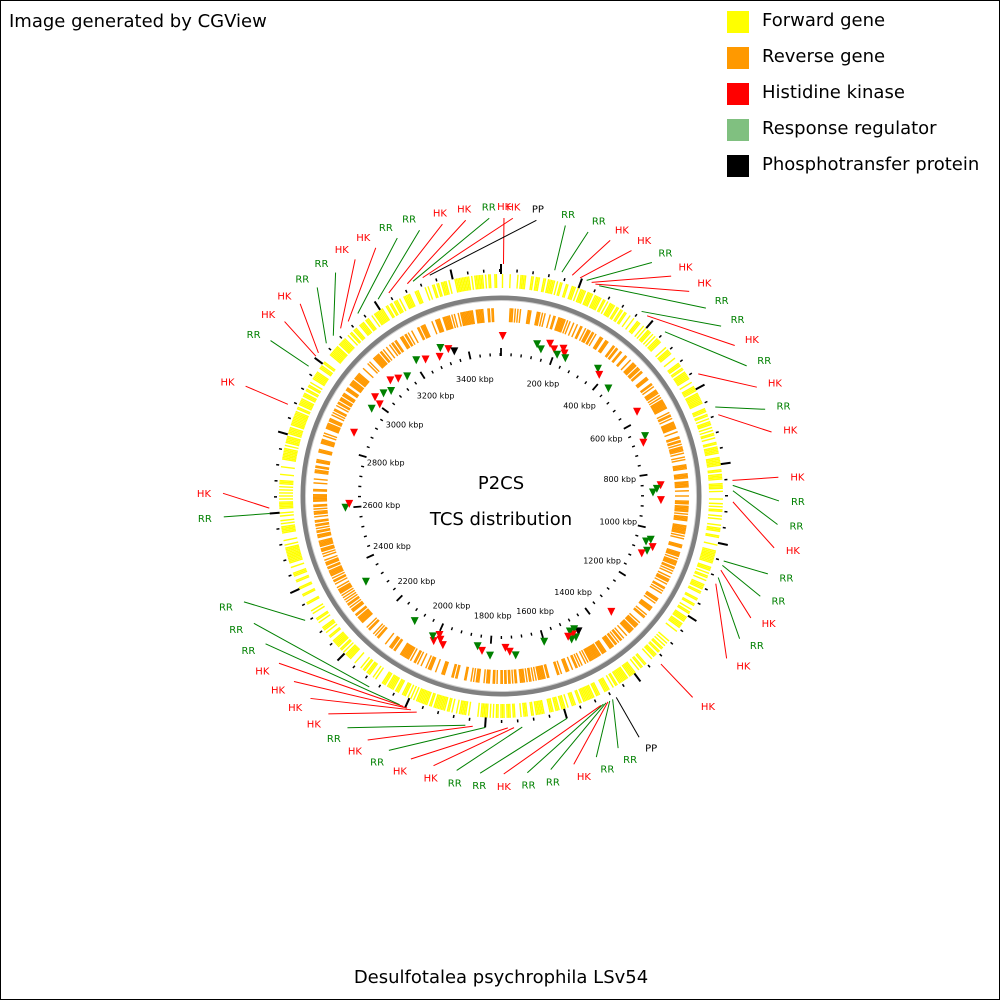 Image resolution: width=1000 pixels, height=1000 pixels. I want to click on hk-marker, so click(505, 647).